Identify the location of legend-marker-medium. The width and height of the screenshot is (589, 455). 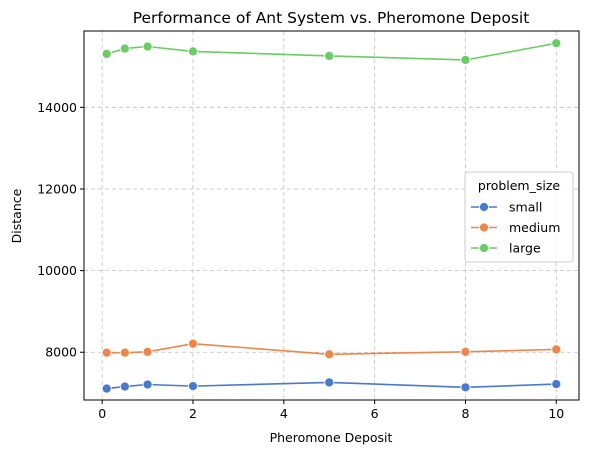
(484, 227).